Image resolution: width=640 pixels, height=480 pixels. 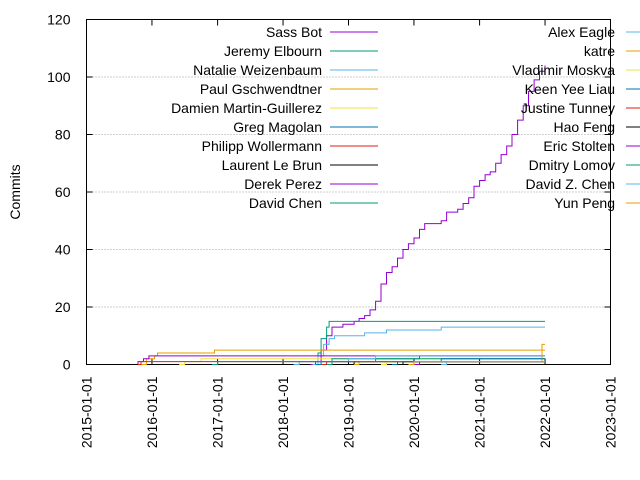 I want to click on y-tick-label: 0, so click(x=67, y=365).